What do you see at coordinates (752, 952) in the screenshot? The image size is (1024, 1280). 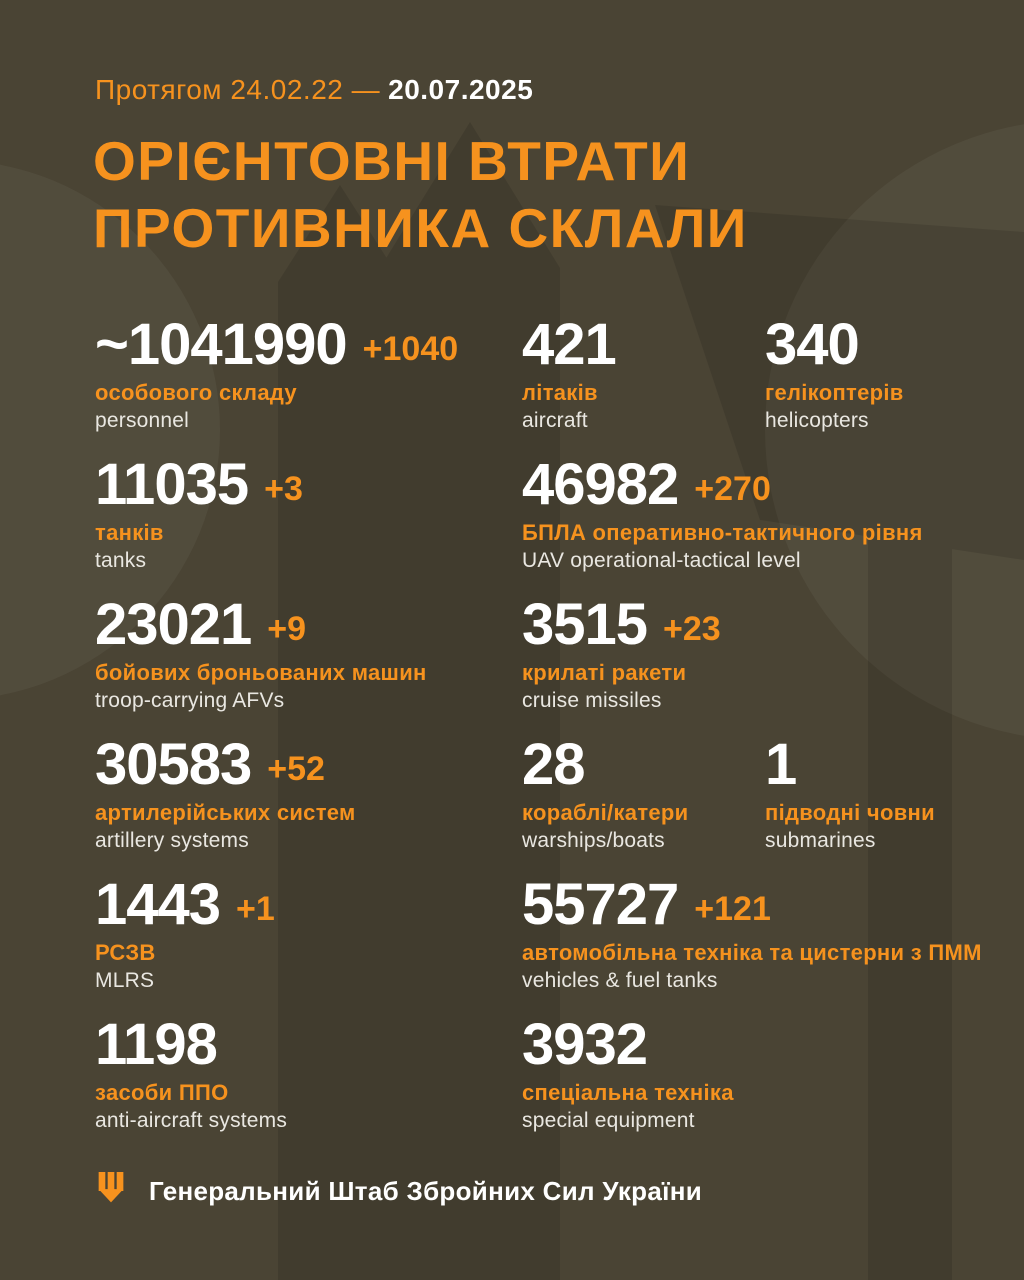 I see `stat-vehicles-label-ua: автомобільна техніка та цистерни з ПММ` at bounding box center [752, 952].